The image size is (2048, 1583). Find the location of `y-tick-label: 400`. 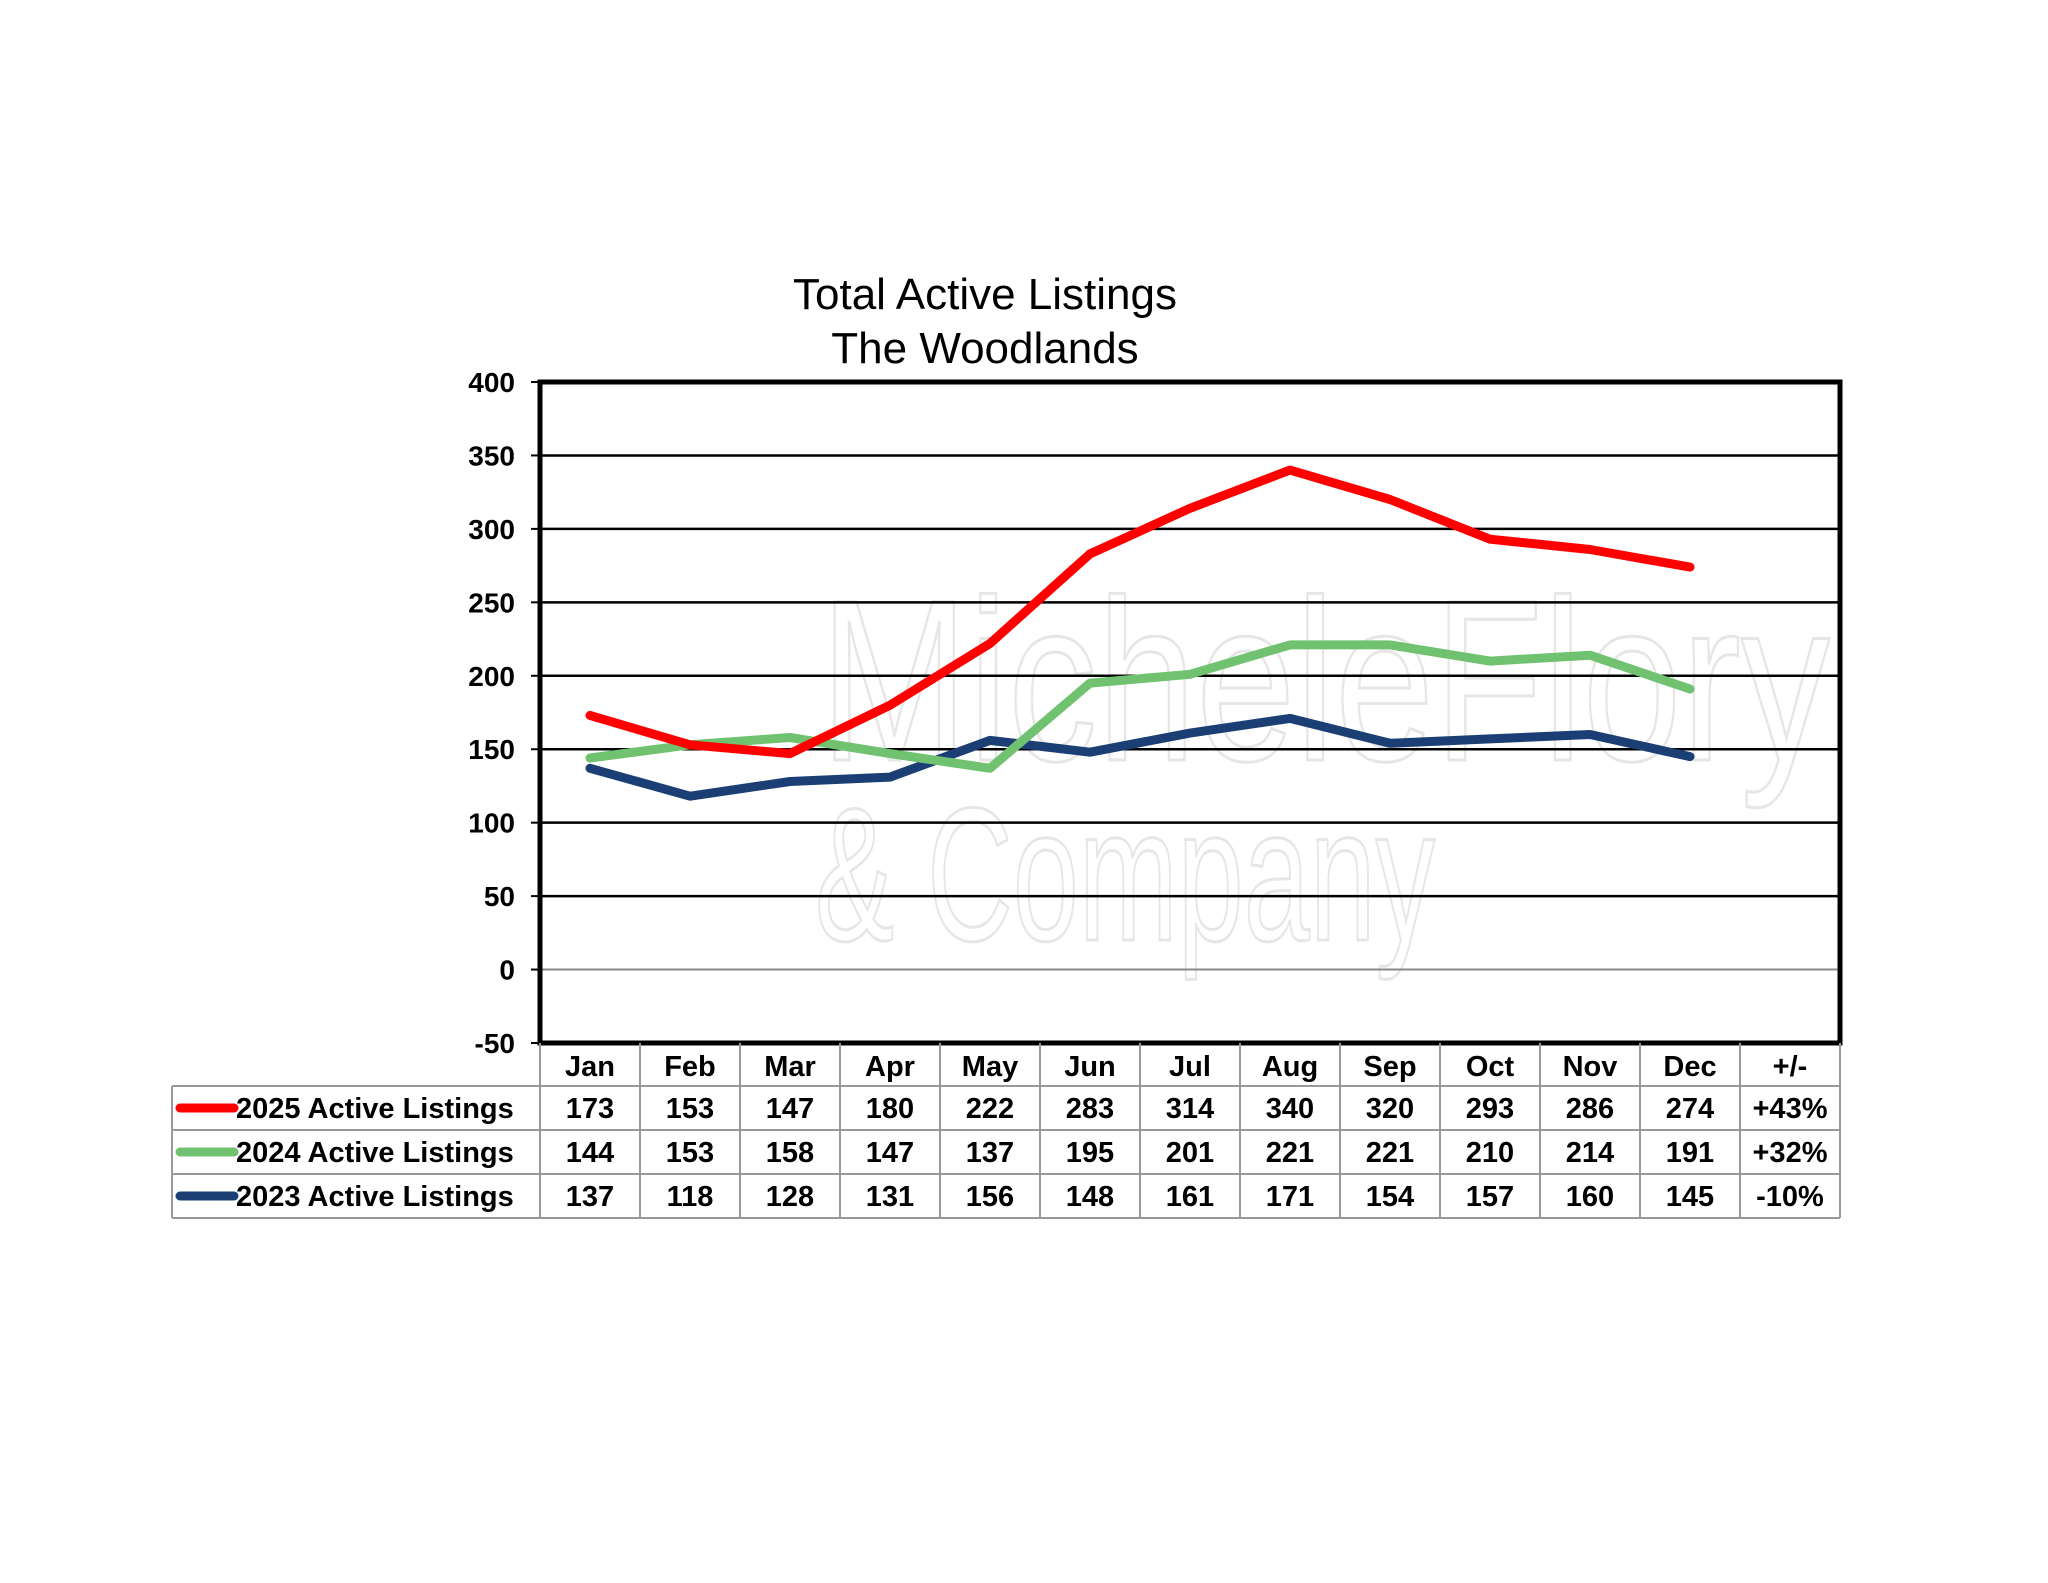

y-tick-label: 400 is located at coordinates (491, 382).